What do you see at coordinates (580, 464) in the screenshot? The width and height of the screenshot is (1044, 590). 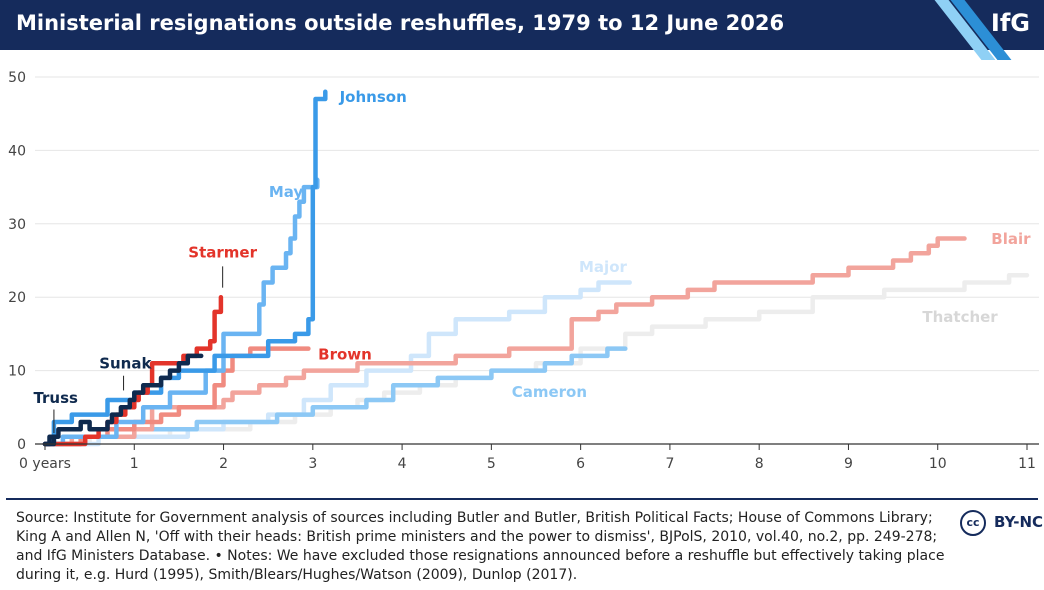 I see `x-tick-label: 6` at bounding box center [580, 464].